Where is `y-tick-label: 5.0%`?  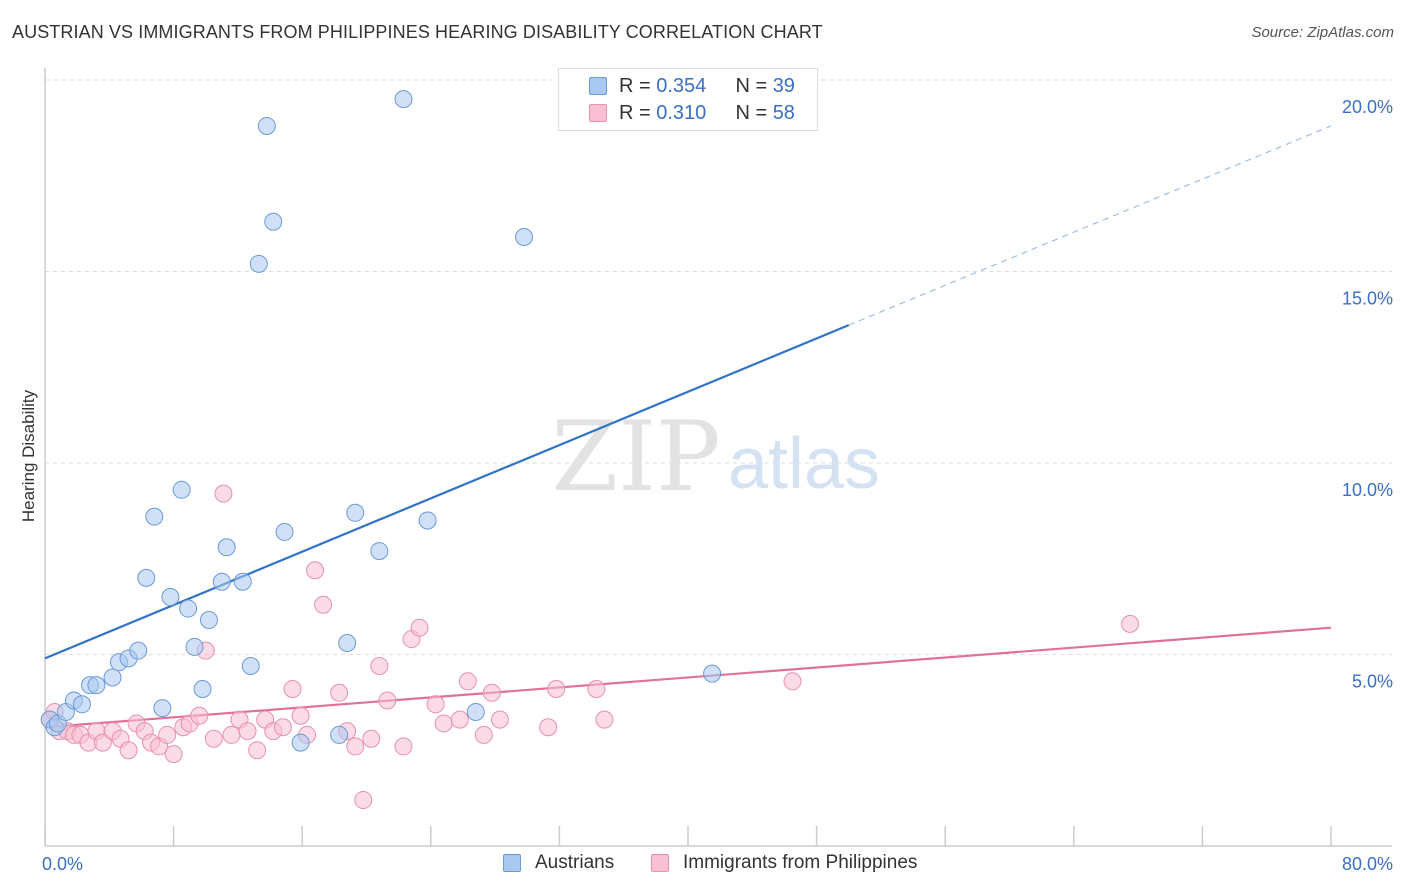
y-tick-label: 5.0% is located at coordinates (1372, 682).